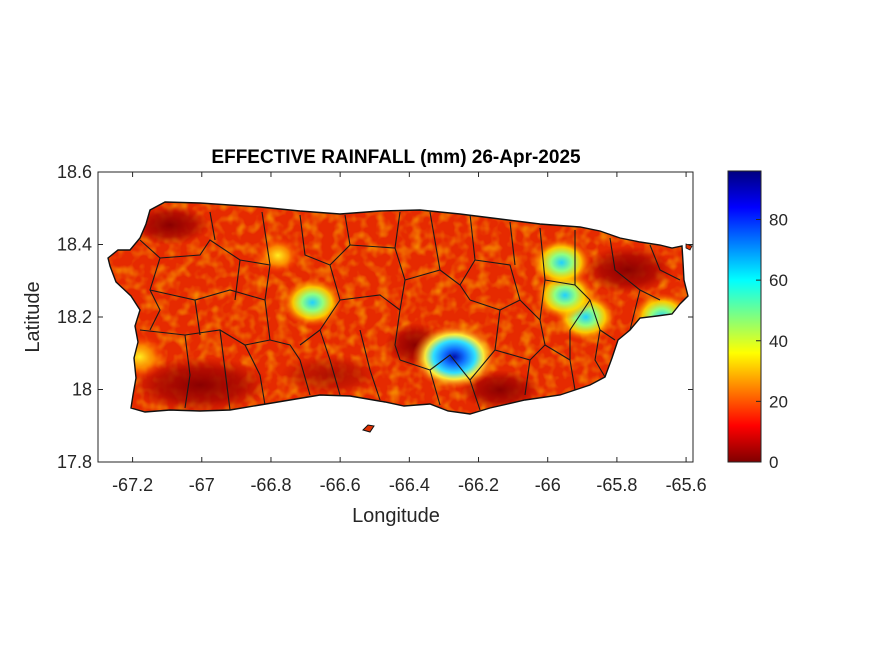 This screenshot has width=875, height=656. What do you see at coordinates (74, 462) in the screenshot?
I see `y-tick-label: 17.8` at bounding box center [74, 462].